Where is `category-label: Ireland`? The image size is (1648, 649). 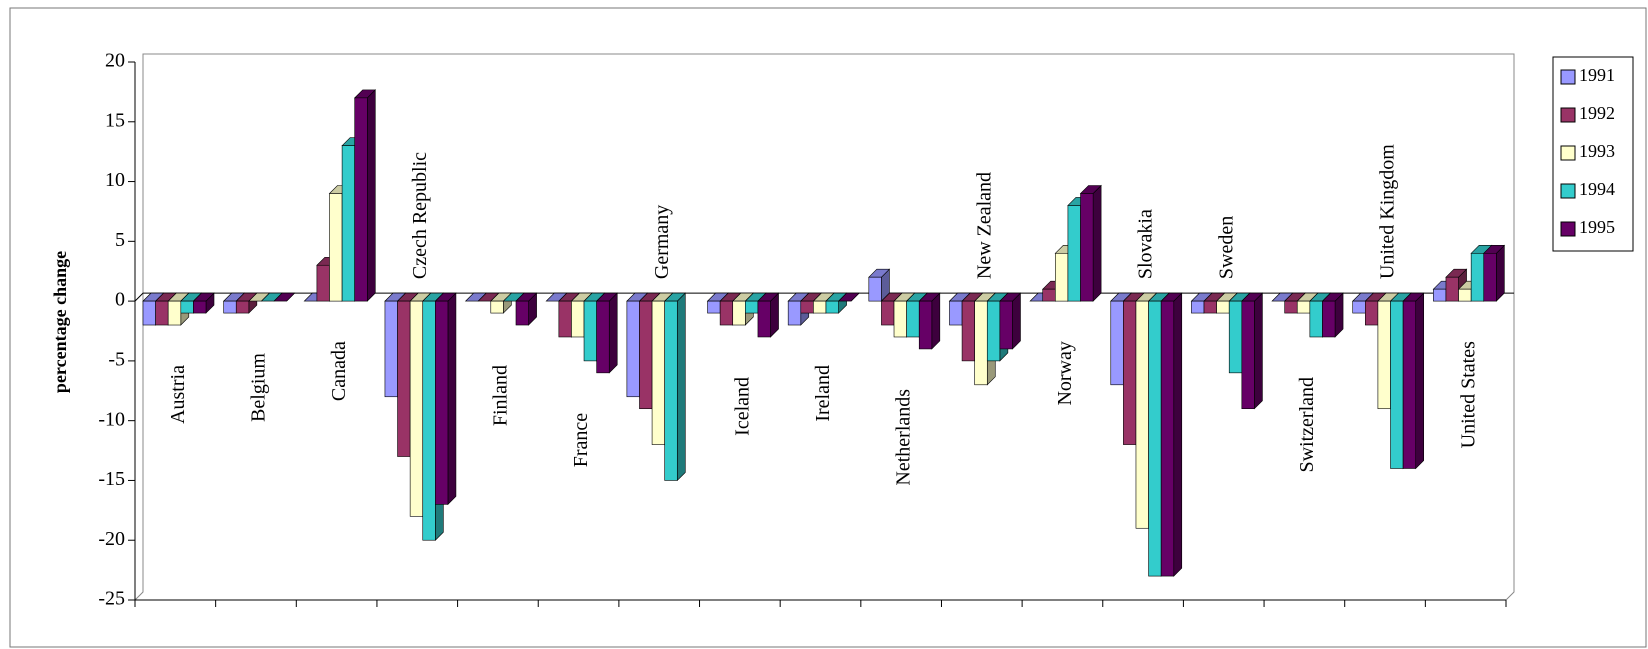
category-label: Ireland is located at coordinates (823, 393).